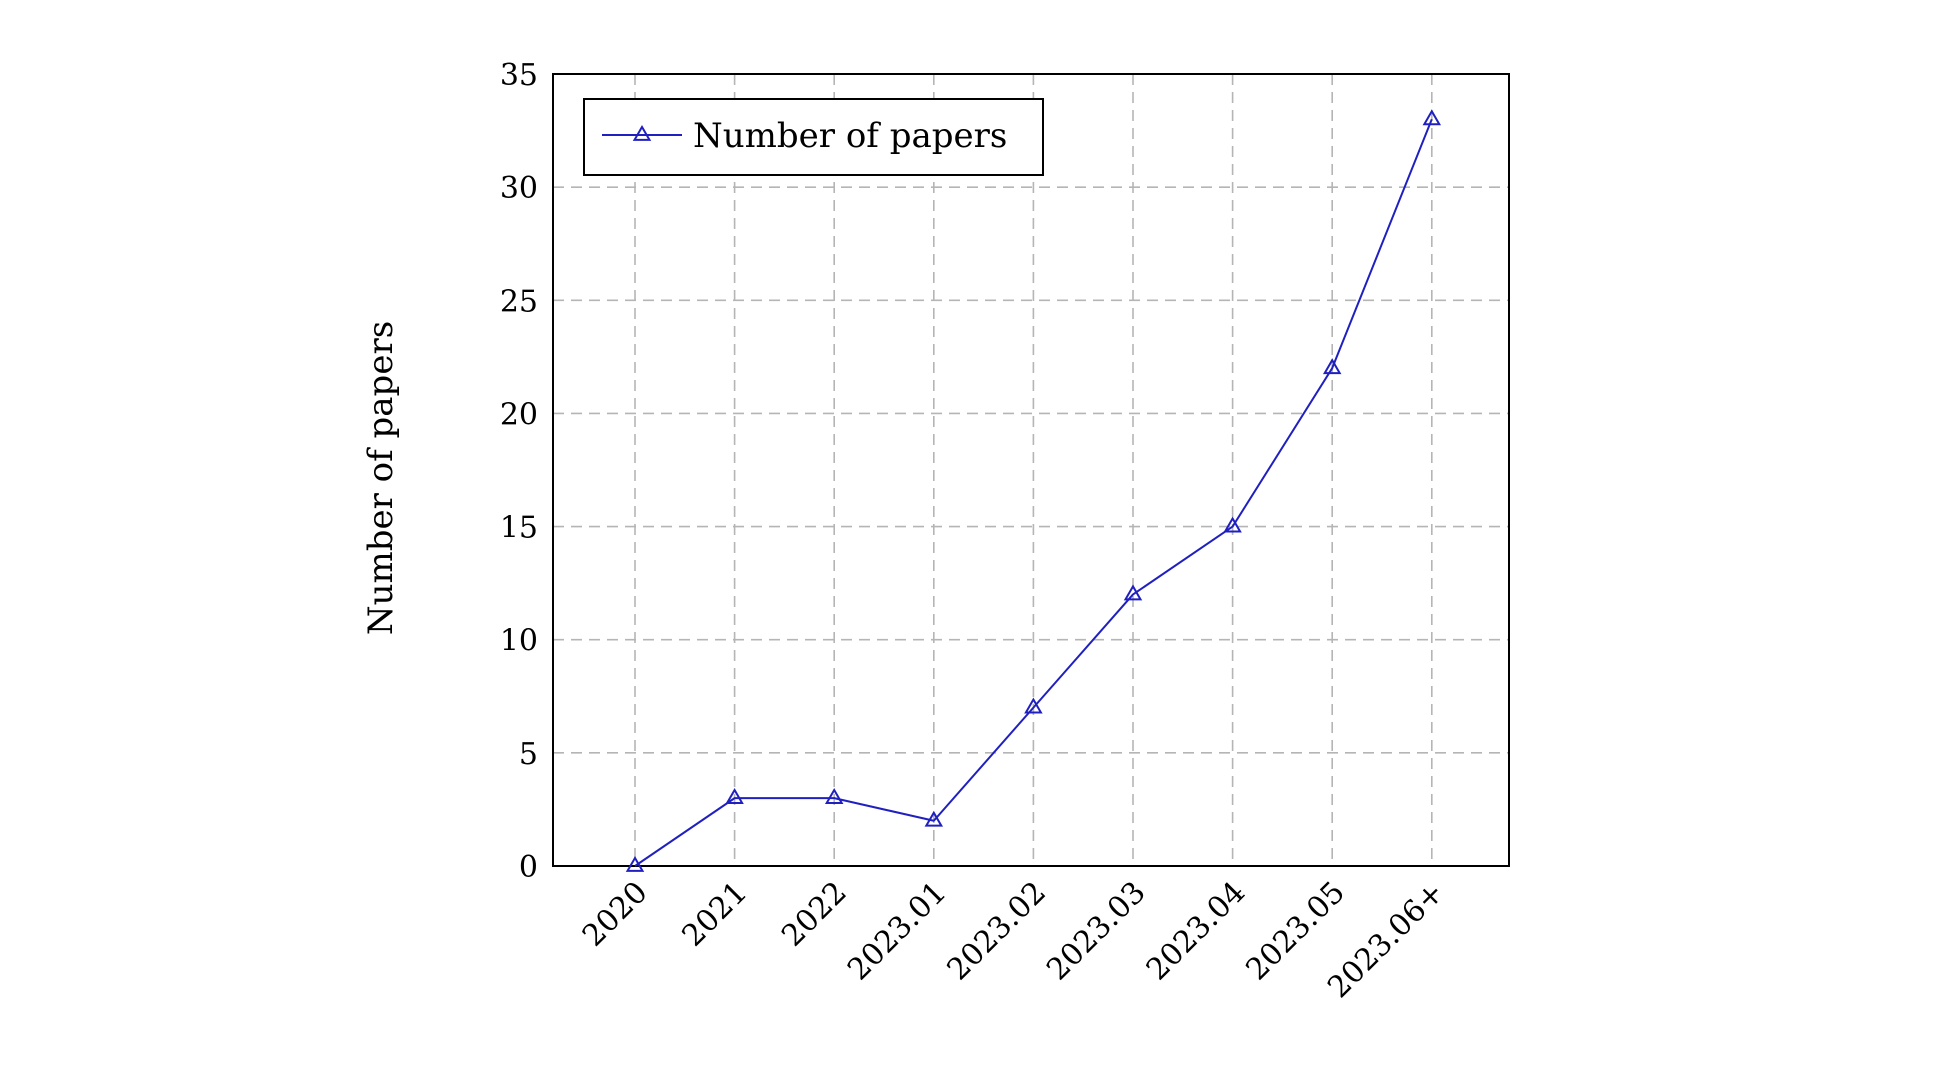 The height and width of the screenshot is (1080, 1939). What do you see at coordinates (519, 641) in the screenshot?
I see `y-tick-label: 10` at bounding box center [519, 641].